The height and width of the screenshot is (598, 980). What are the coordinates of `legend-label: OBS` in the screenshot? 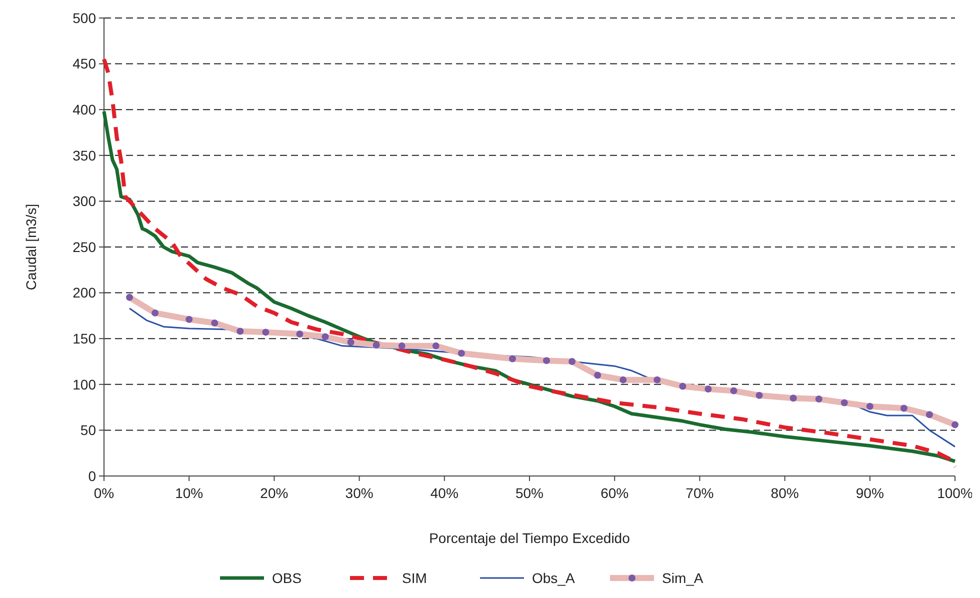 It's located at (287, 578).